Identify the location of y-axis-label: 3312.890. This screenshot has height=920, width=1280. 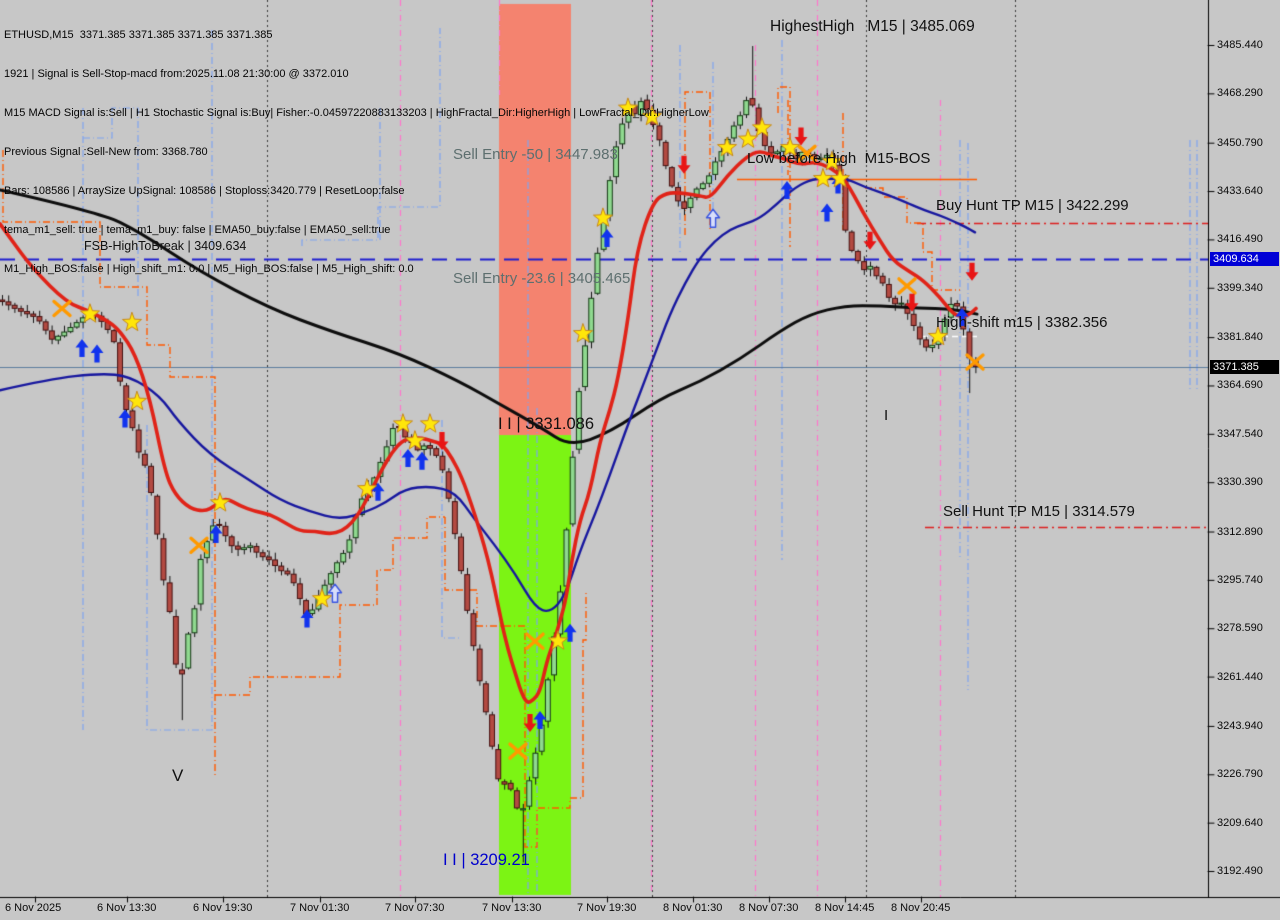
(1240, 531).